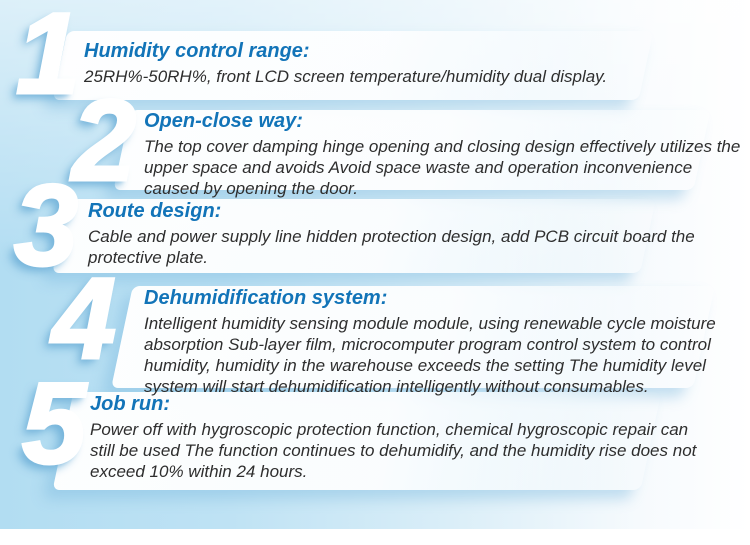 The width and height of the screenshot is (750, 545). I want to click on step-4-number: 4, so click(84, 319).